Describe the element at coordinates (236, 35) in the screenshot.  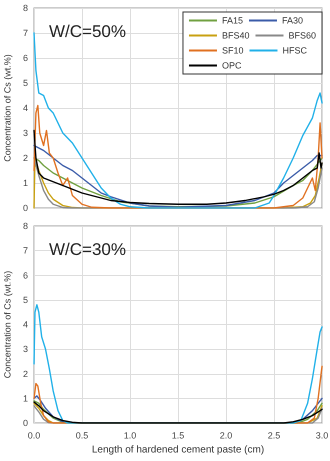
I see `legend-label: BFS40` at that location.